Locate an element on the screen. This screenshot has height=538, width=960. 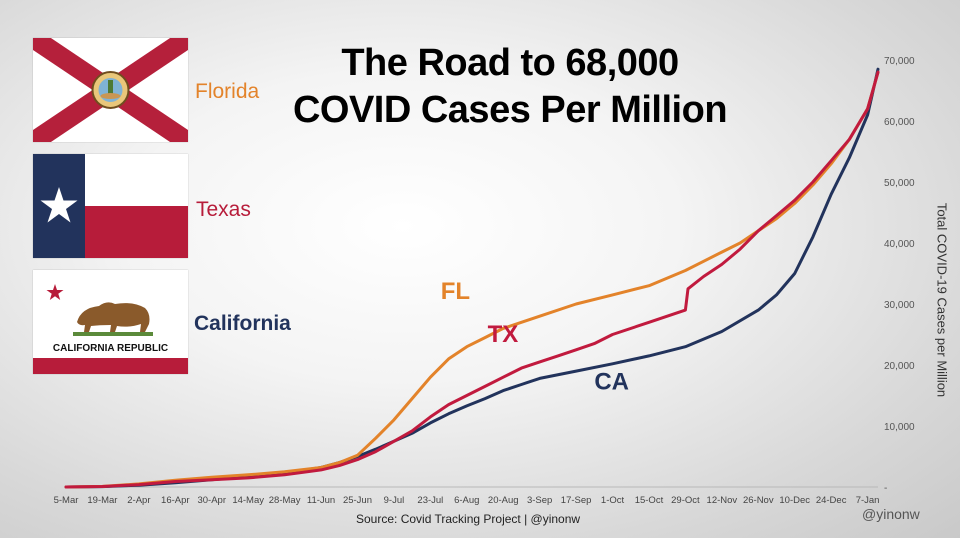
x-tick-label: 3-Sep is located at coordinates (539, 500).